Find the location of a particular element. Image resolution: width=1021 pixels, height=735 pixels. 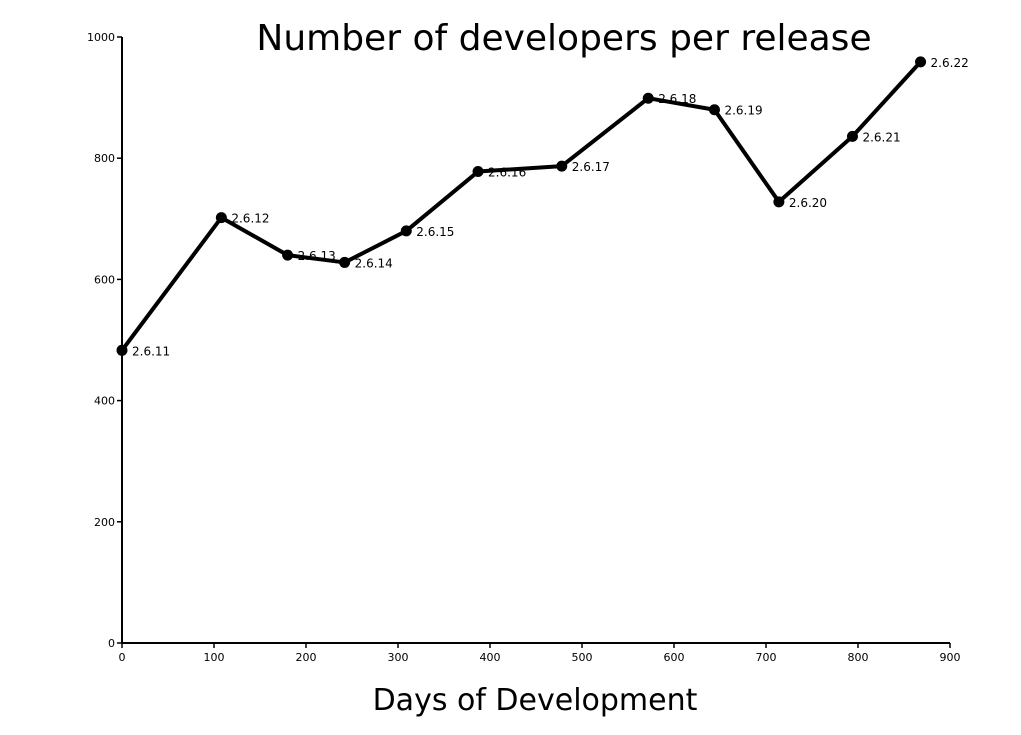

data-point-2.6.19 is located at coordinates (714, 110).